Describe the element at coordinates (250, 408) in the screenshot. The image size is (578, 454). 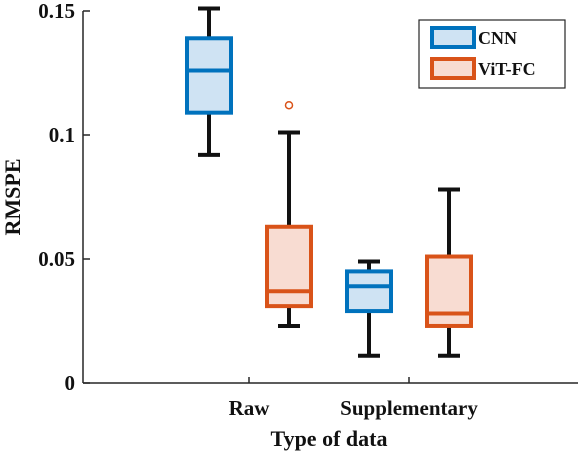
I see `x-tick-label: Raw` at that location.